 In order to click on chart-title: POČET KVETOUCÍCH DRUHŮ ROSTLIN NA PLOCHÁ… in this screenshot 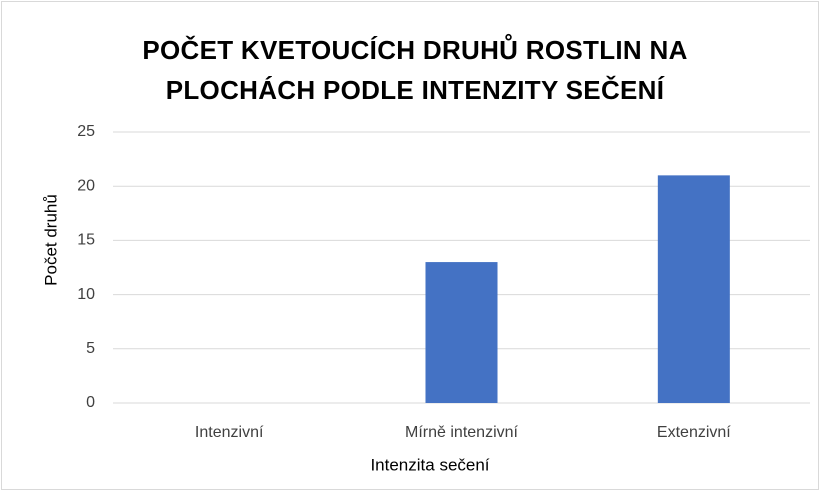, I will do `click(415, 70)`.